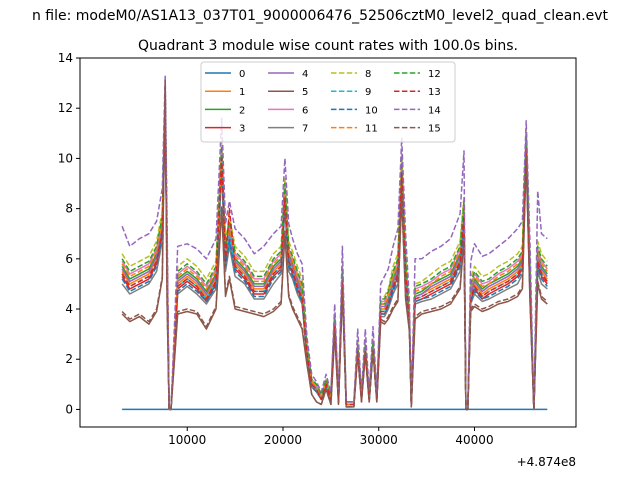 This screenshot has width=640, height=480. I want to click on y-tick-label: 4, so click(69, 309).